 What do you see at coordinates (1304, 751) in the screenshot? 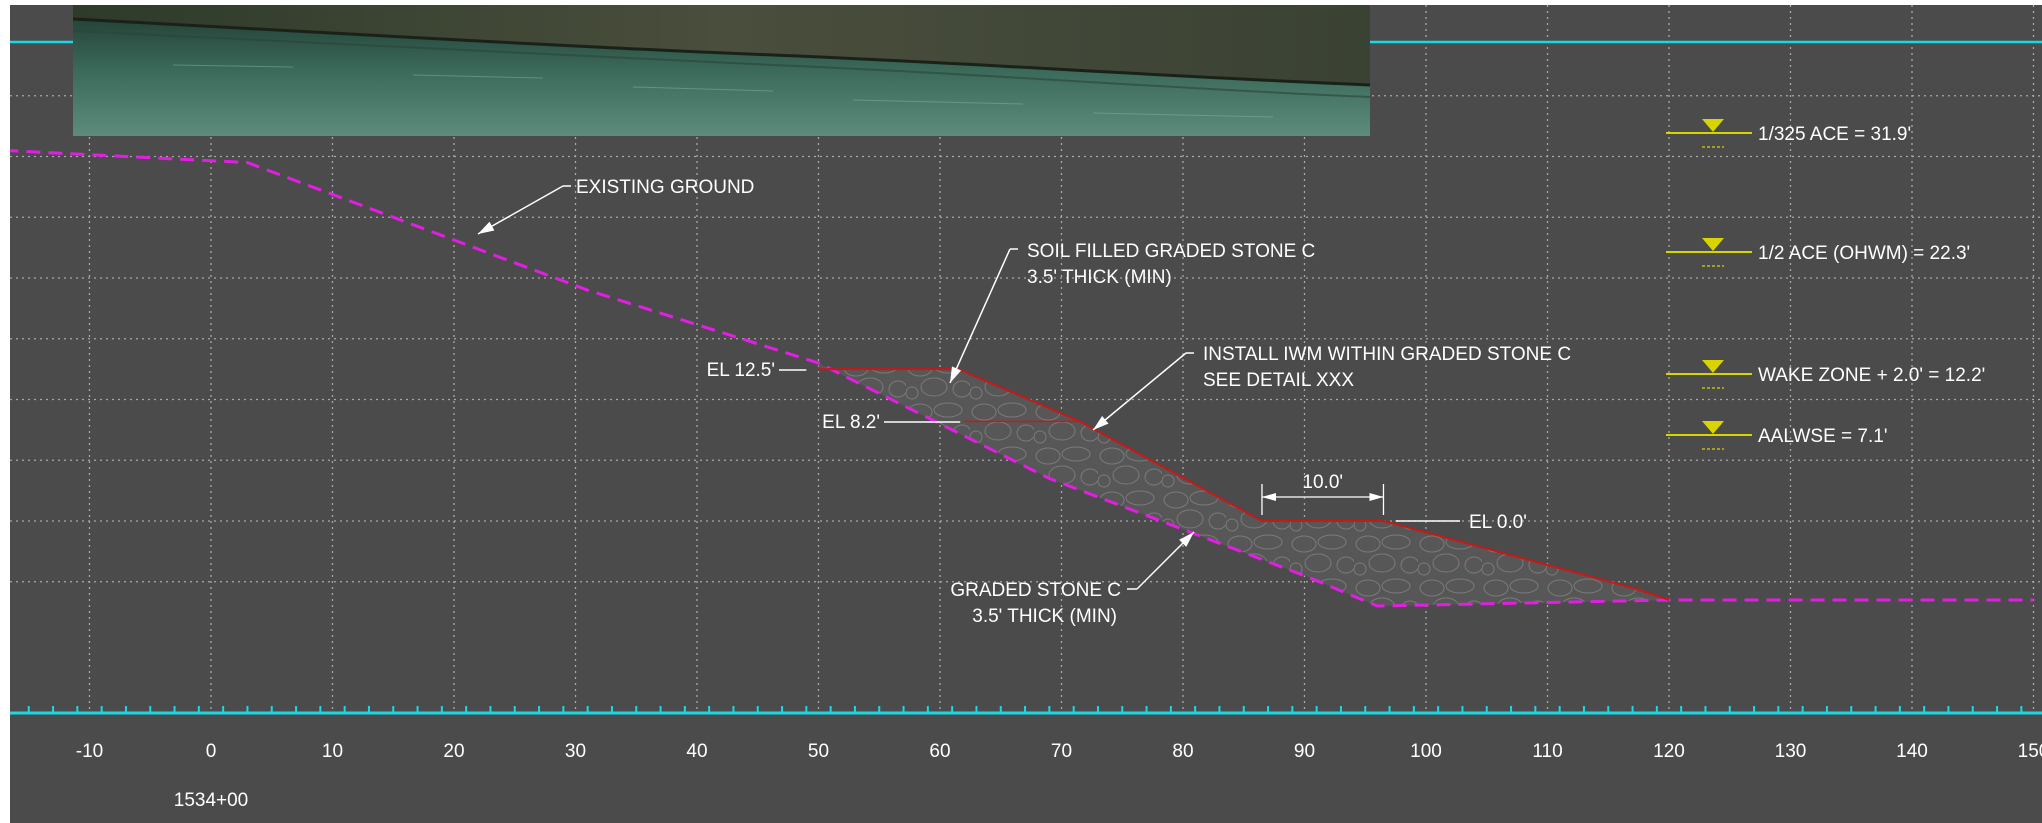
I see `x-tick-label: 90` at bounding box center [1304, 751].